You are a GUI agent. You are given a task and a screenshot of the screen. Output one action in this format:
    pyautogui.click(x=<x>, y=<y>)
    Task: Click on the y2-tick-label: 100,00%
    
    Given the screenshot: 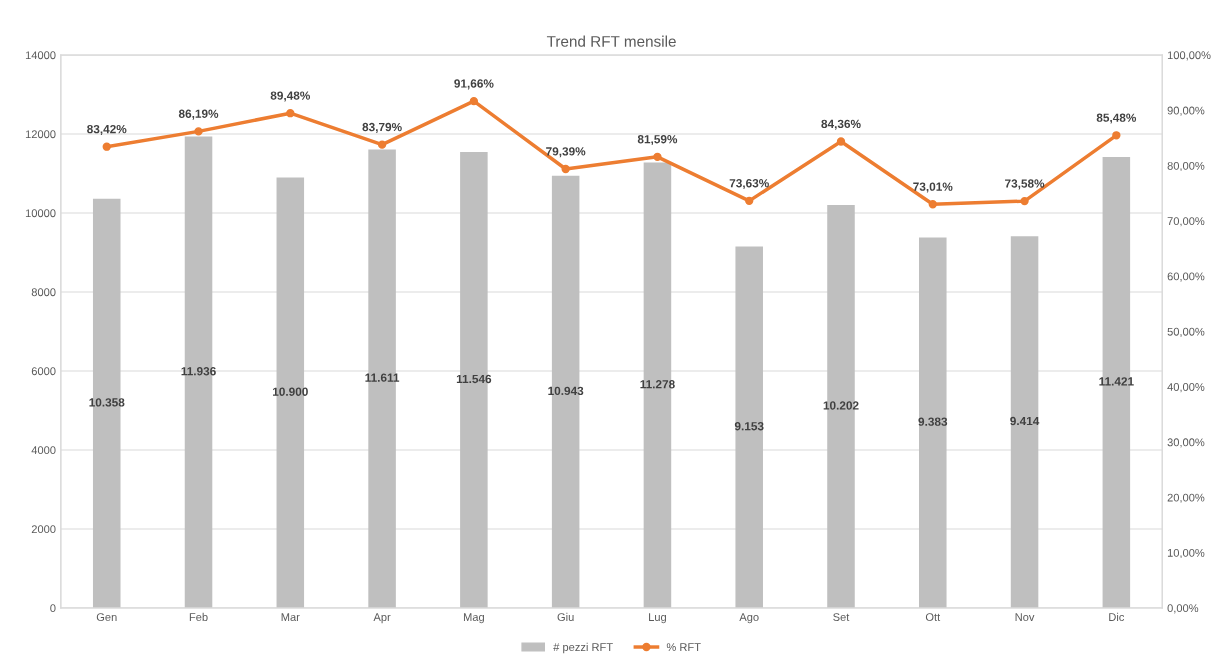 What is the action you would take?
    pyautogui.click(x=1189, y=56)
    